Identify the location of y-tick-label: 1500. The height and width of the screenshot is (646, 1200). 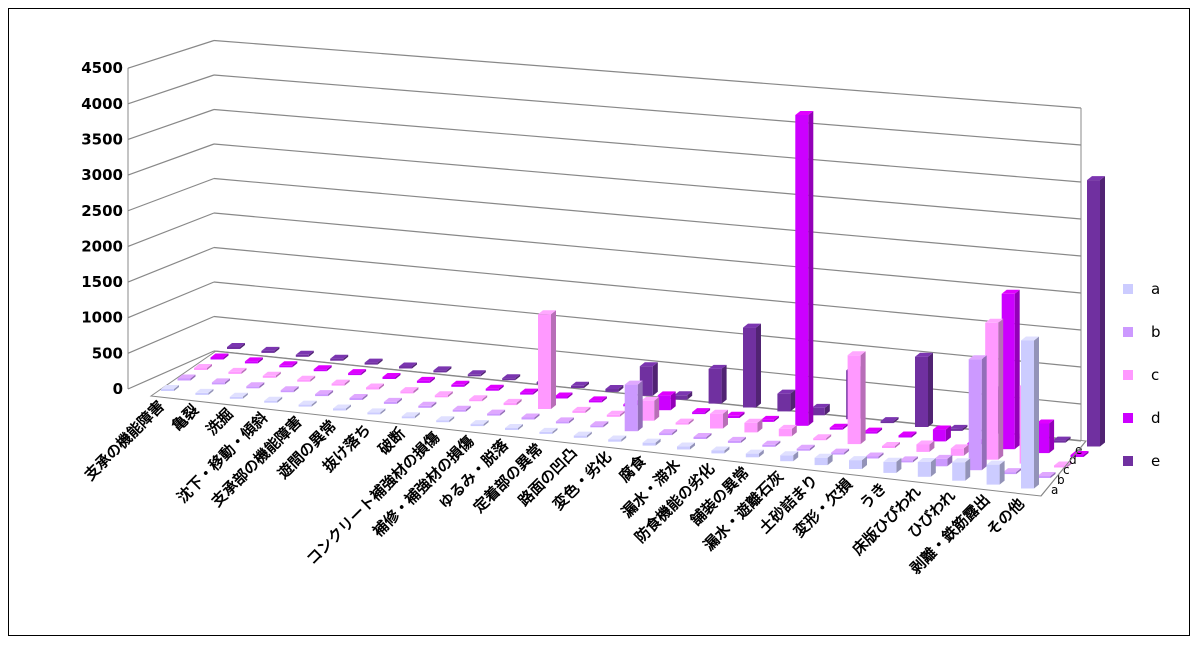
(102, 282).